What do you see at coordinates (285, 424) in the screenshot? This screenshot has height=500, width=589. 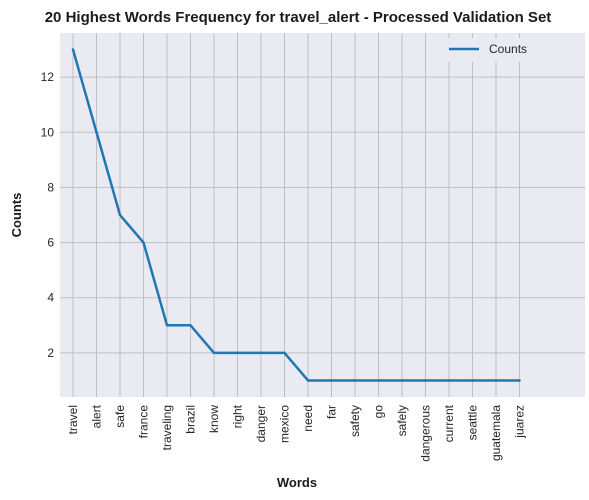 I see `x-tick-label: mexico` at bounding box center [285, 424].